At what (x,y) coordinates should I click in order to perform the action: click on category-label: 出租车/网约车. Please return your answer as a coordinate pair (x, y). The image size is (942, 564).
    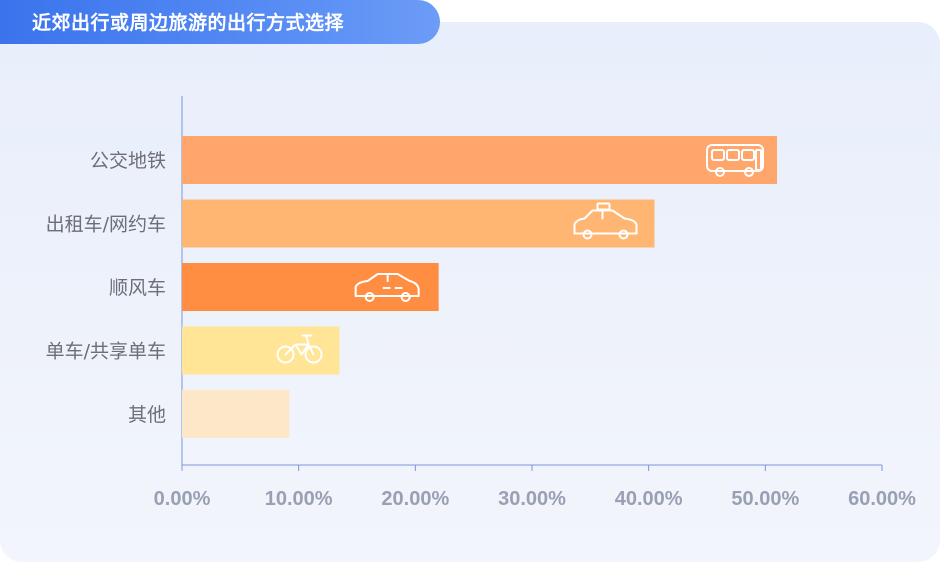
    Looking at the image, I should click on (106, 225).